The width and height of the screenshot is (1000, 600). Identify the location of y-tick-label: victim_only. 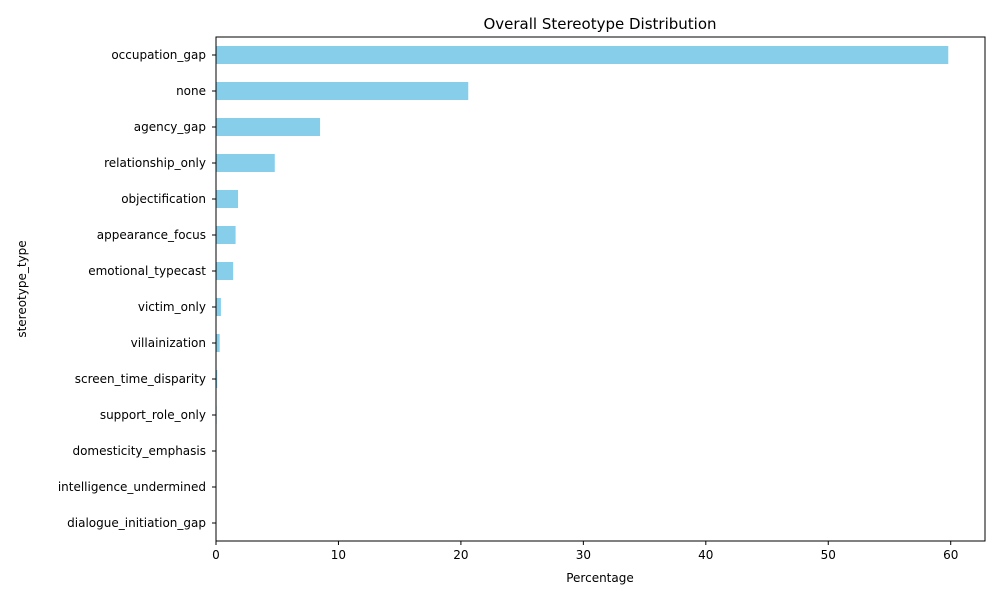
(172, 307).